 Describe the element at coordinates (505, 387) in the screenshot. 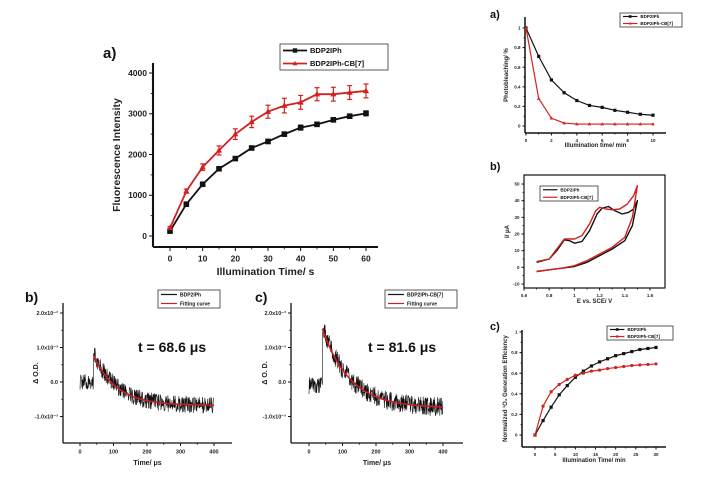

I see `y-axis-title: Normalized ¹O₂ Generation Efficiency` at that location.